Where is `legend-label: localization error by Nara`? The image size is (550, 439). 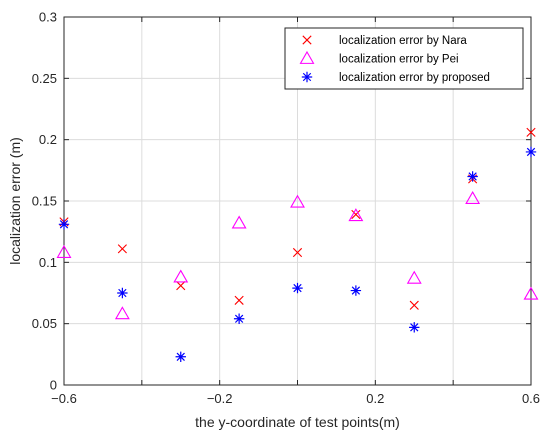
legend-label: localization error by Nara is located at coordinates (403, 41).